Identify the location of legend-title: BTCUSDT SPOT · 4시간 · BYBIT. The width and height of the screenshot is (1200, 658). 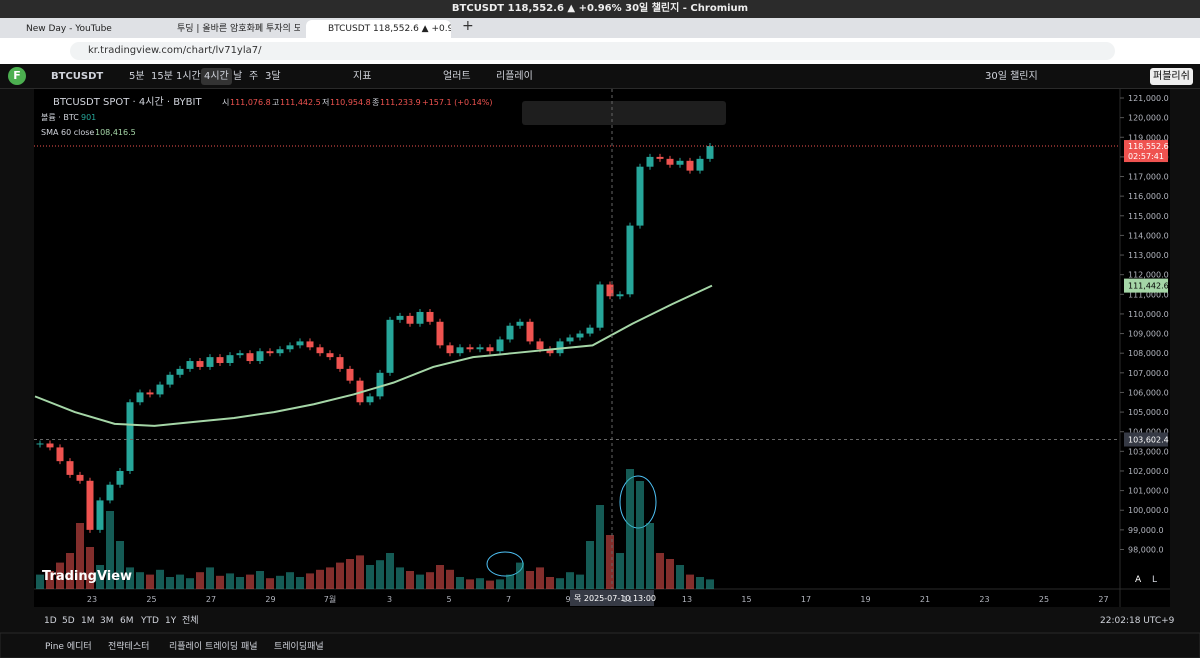
(127, 102).